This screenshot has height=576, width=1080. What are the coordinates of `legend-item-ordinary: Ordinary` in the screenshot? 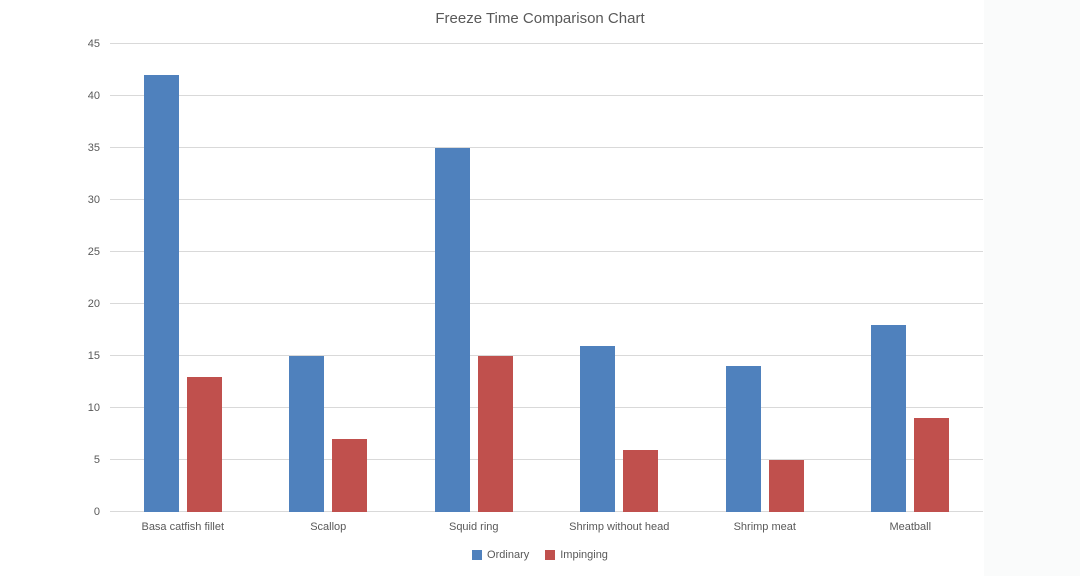 It's located at (500, 555).